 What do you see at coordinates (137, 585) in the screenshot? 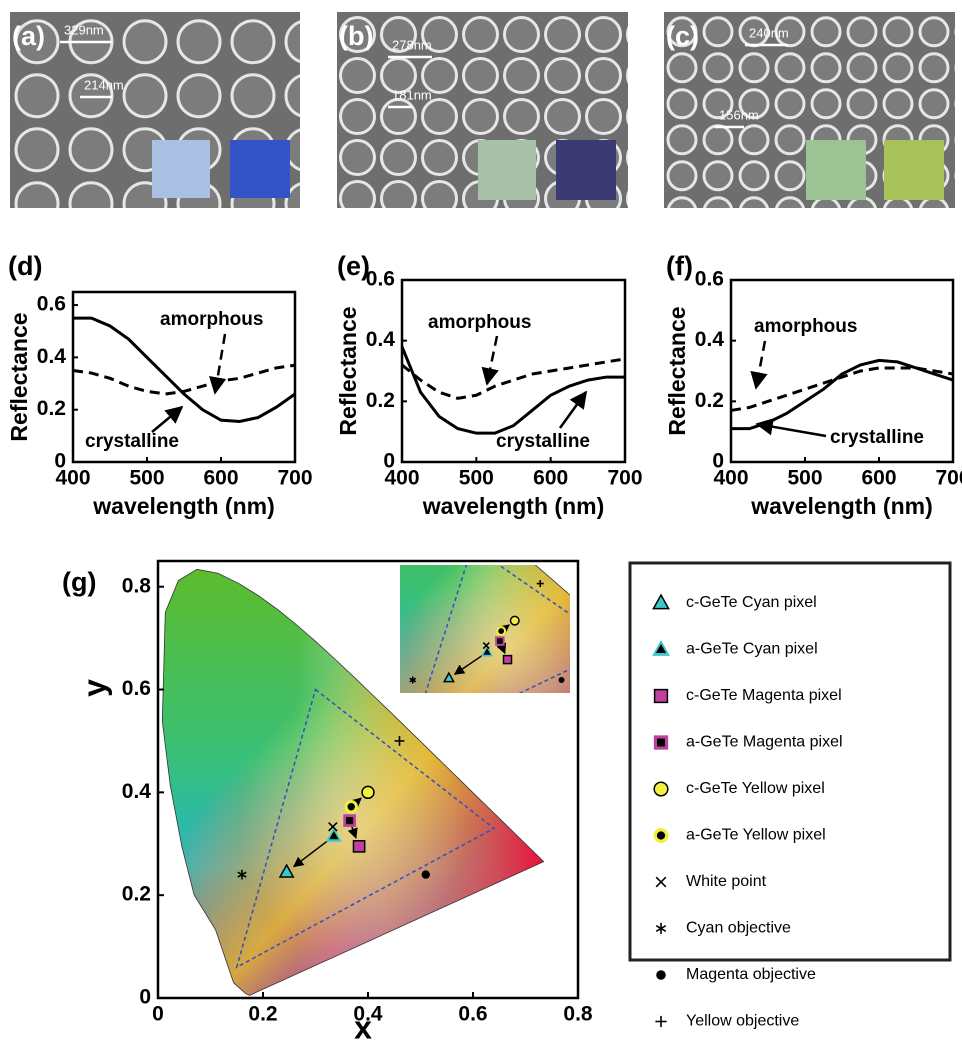
I see `y-tick-label: 0.8` at bounding box center [137, 585].